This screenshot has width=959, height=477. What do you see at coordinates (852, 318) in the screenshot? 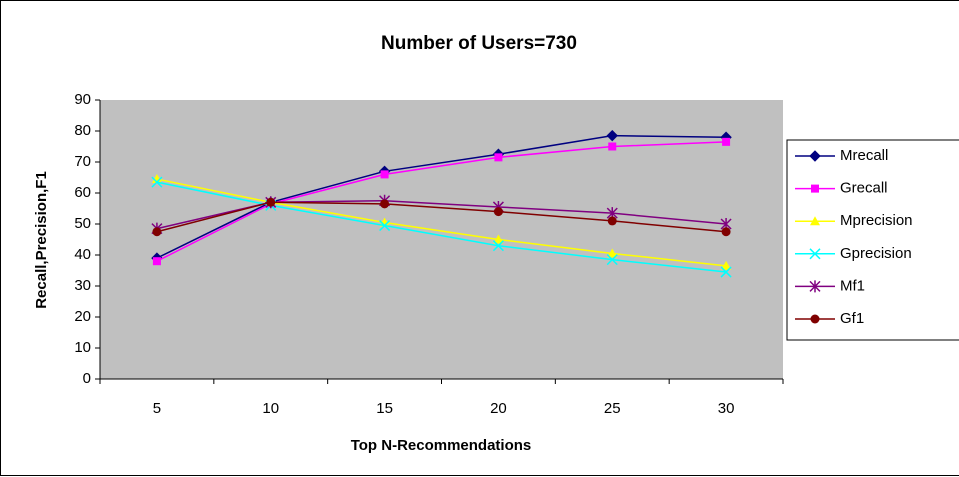
I see `legend-label: Gf1` at bounding box center [852, 318].